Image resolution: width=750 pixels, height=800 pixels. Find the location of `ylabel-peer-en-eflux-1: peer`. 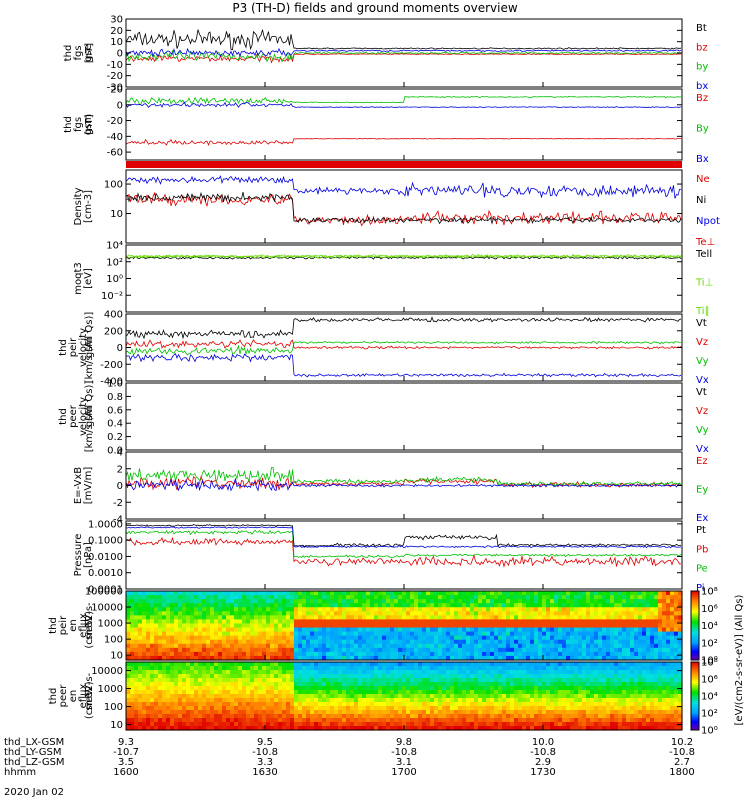

ylabel-peer-en-eflux-1: peer is located at coordinates (63, 696).